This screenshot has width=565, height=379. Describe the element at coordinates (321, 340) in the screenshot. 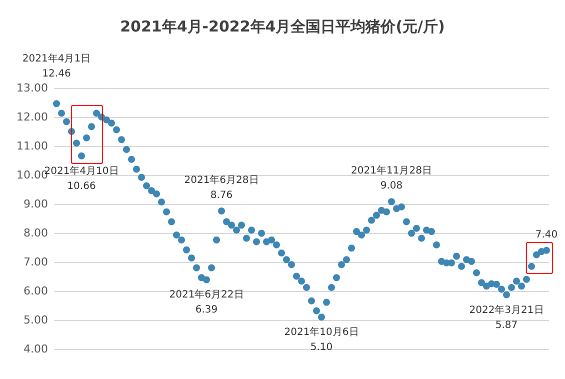

I see `annotation: 2021年10月6日 5.10` at that location.